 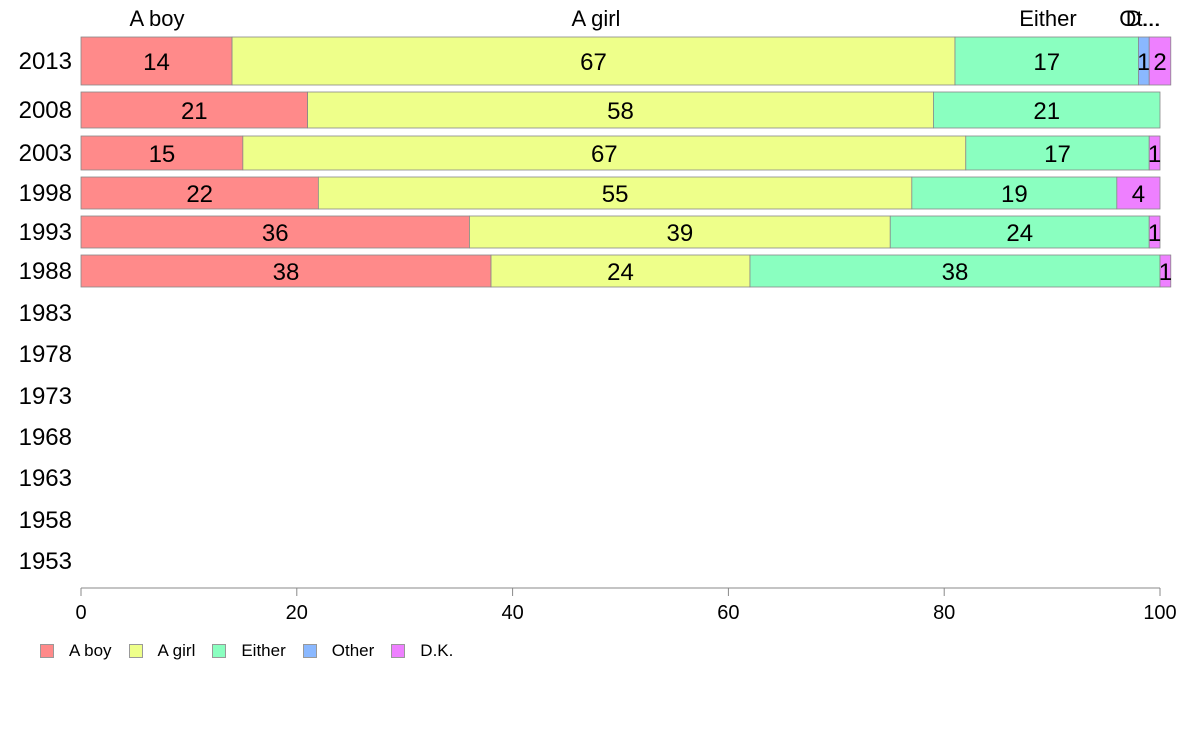 I want to click on data-label: 36, so click(x=275, y=233).